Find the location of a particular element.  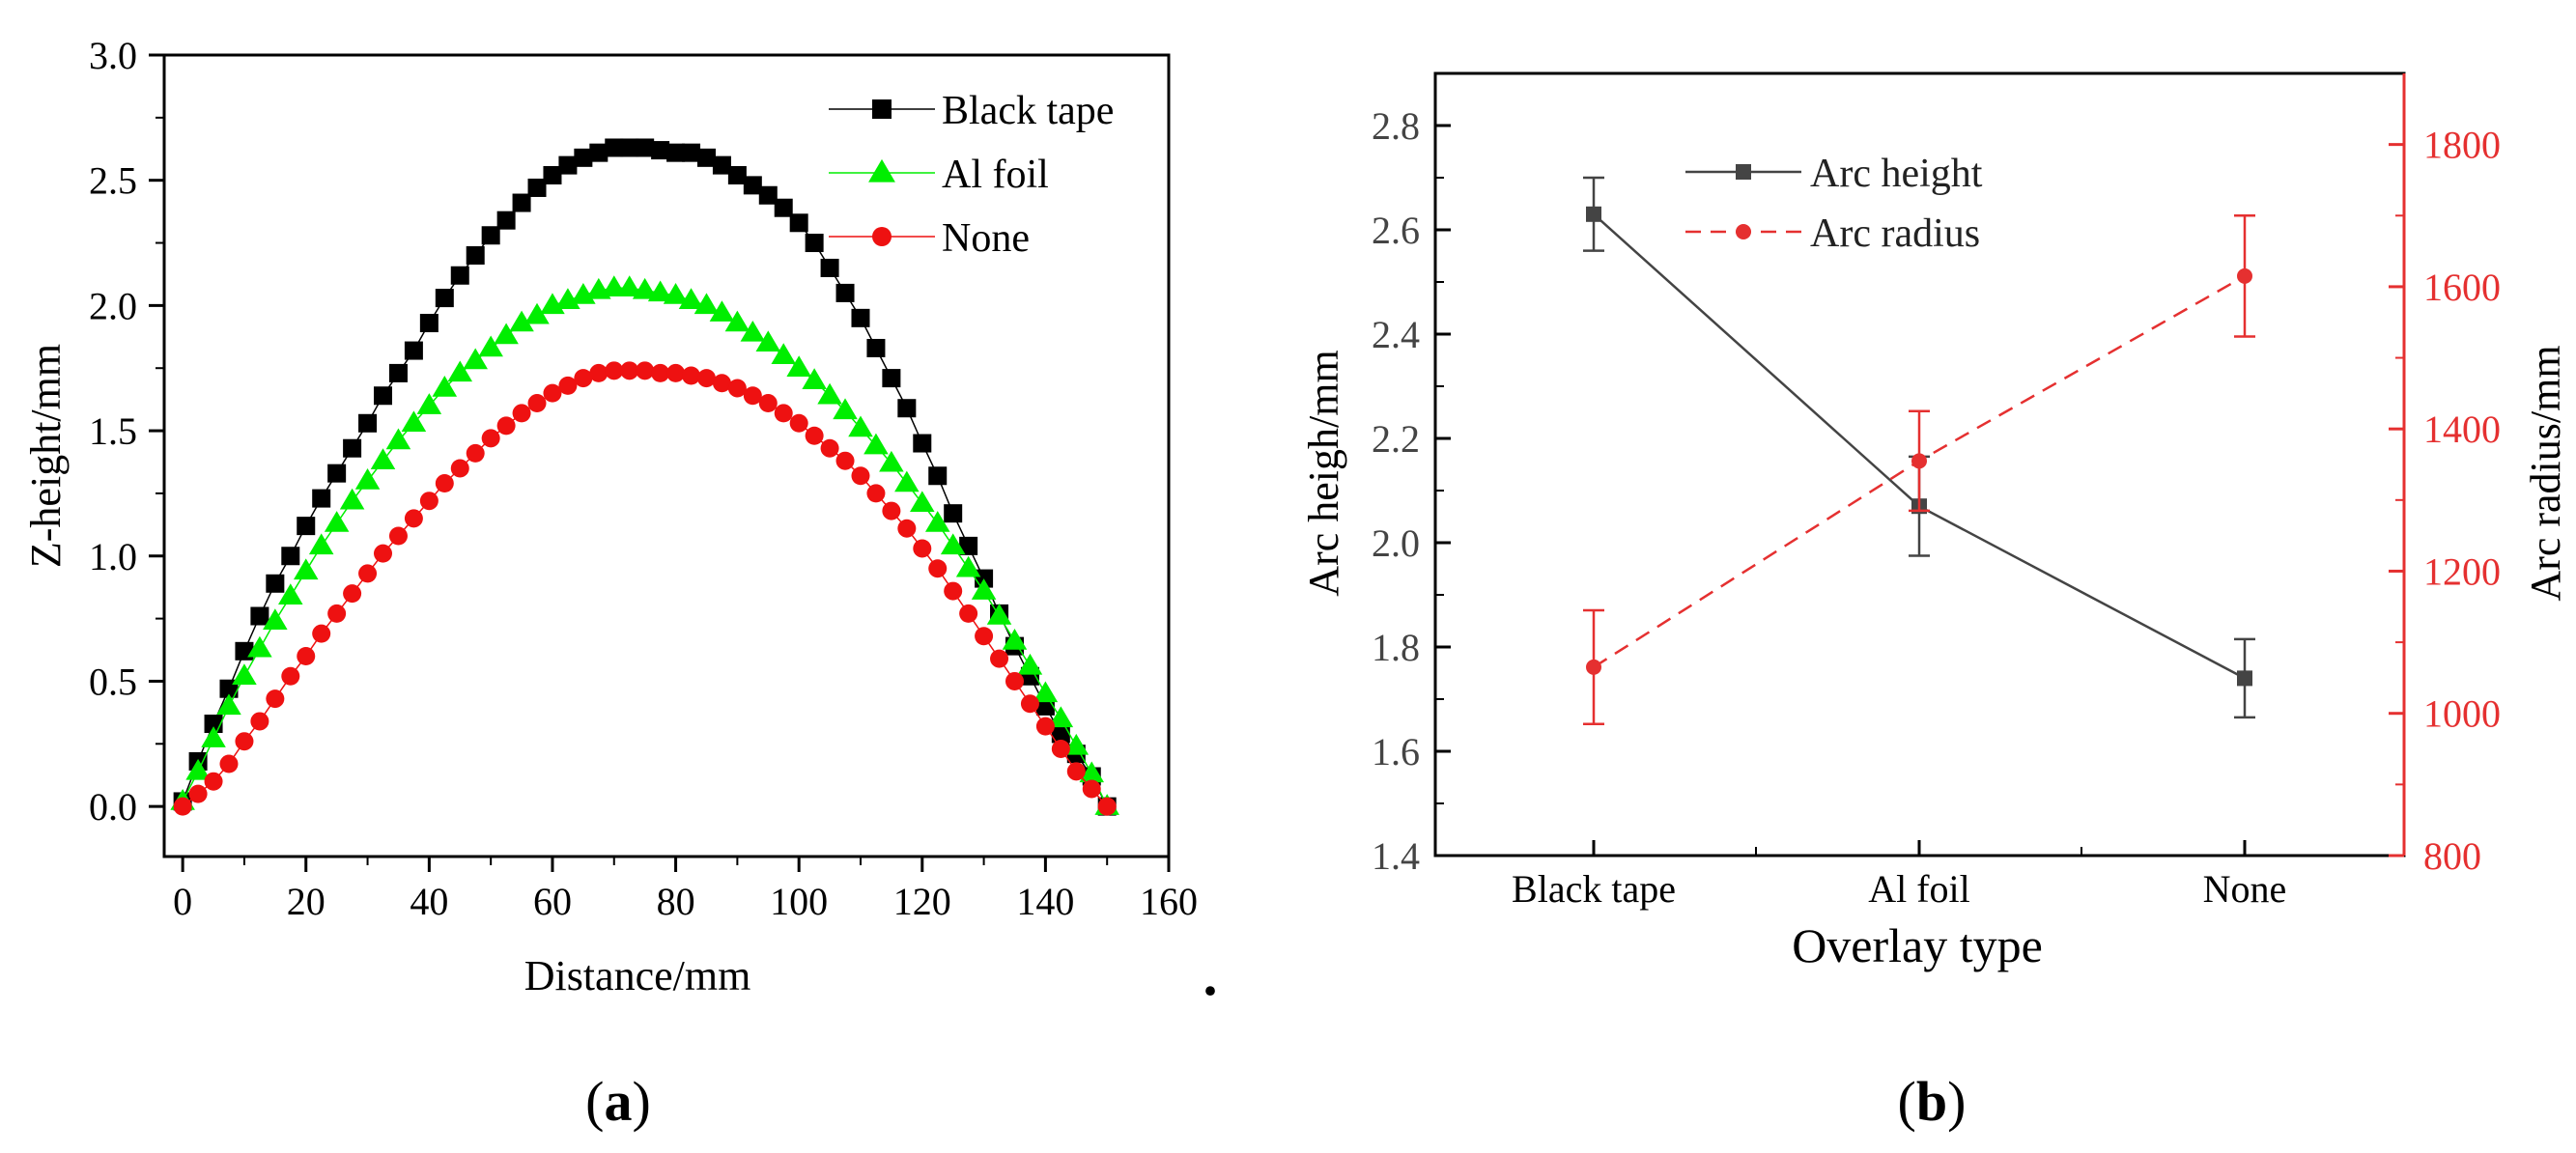

x-tick-label: Black tape is located at coordinates (1594, 889).